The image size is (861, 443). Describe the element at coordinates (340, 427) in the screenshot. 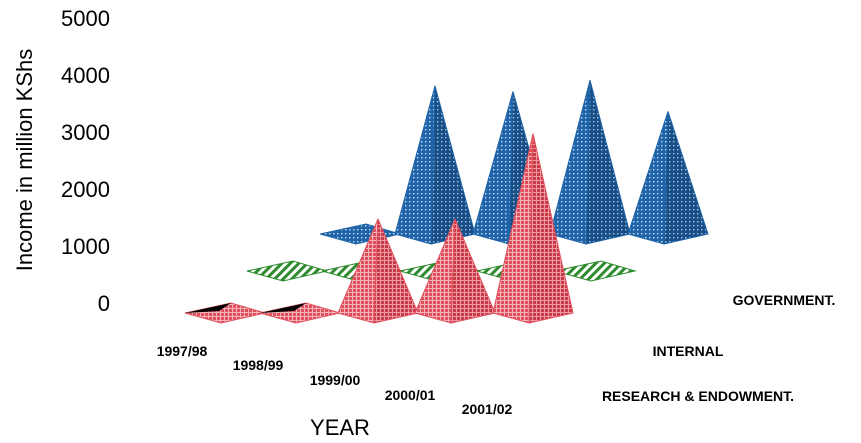

I see `x-axis-title: YEAR` at that location.